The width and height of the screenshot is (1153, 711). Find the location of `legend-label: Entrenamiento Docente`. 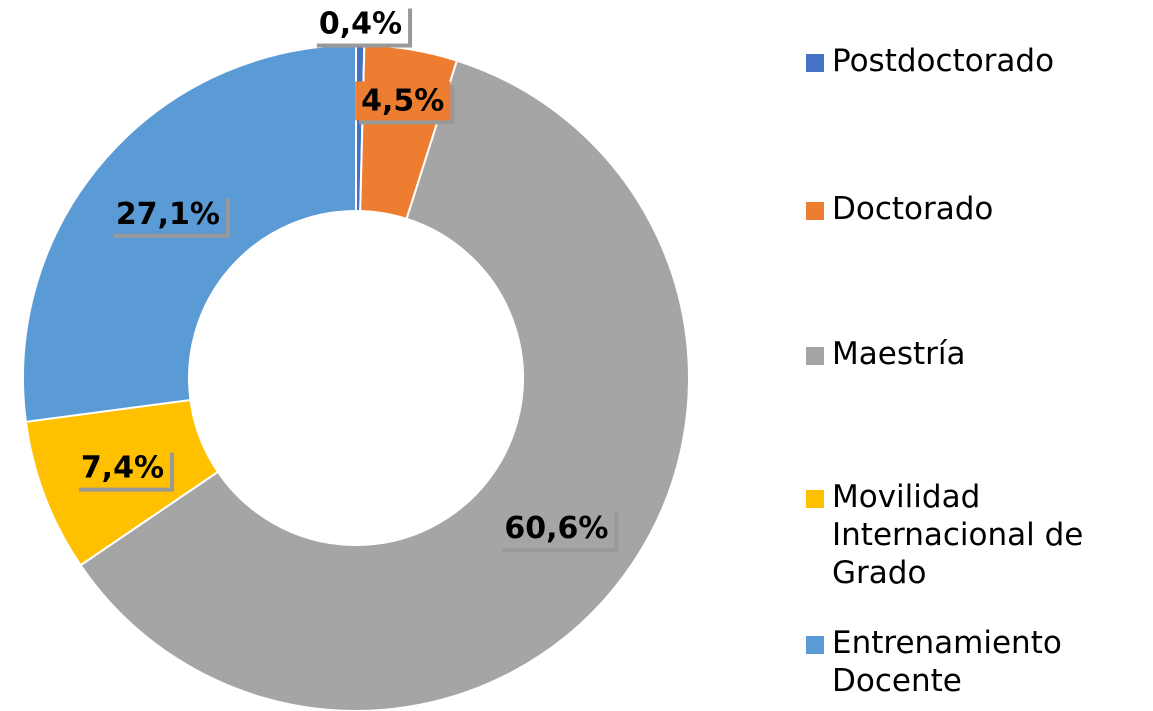

legend-label: Entrenamiento Docente is located at coordinates (947, 662).